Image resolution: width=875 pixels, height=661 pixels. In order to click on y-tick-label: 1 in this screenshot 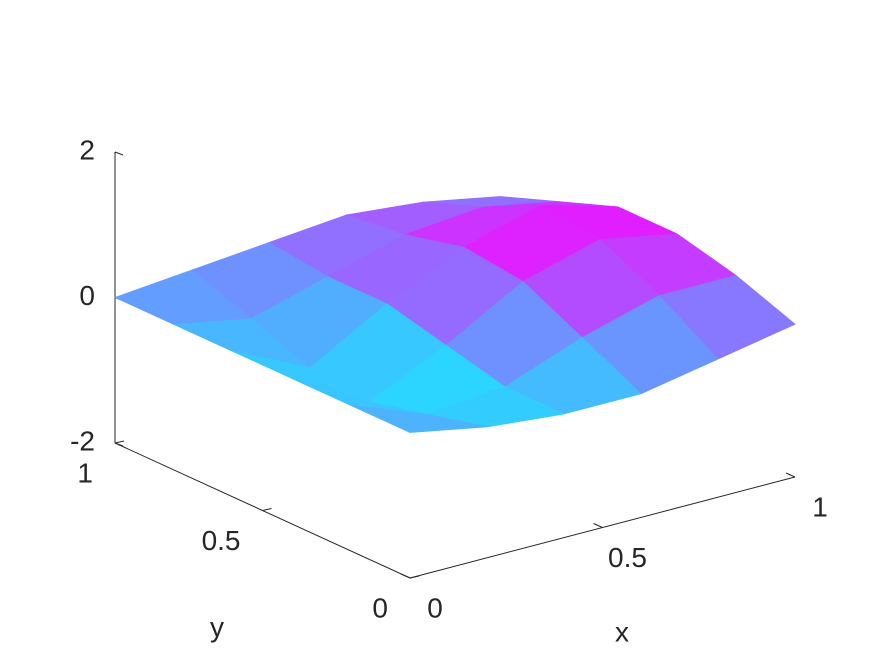, I will do `click(85, 472)`.